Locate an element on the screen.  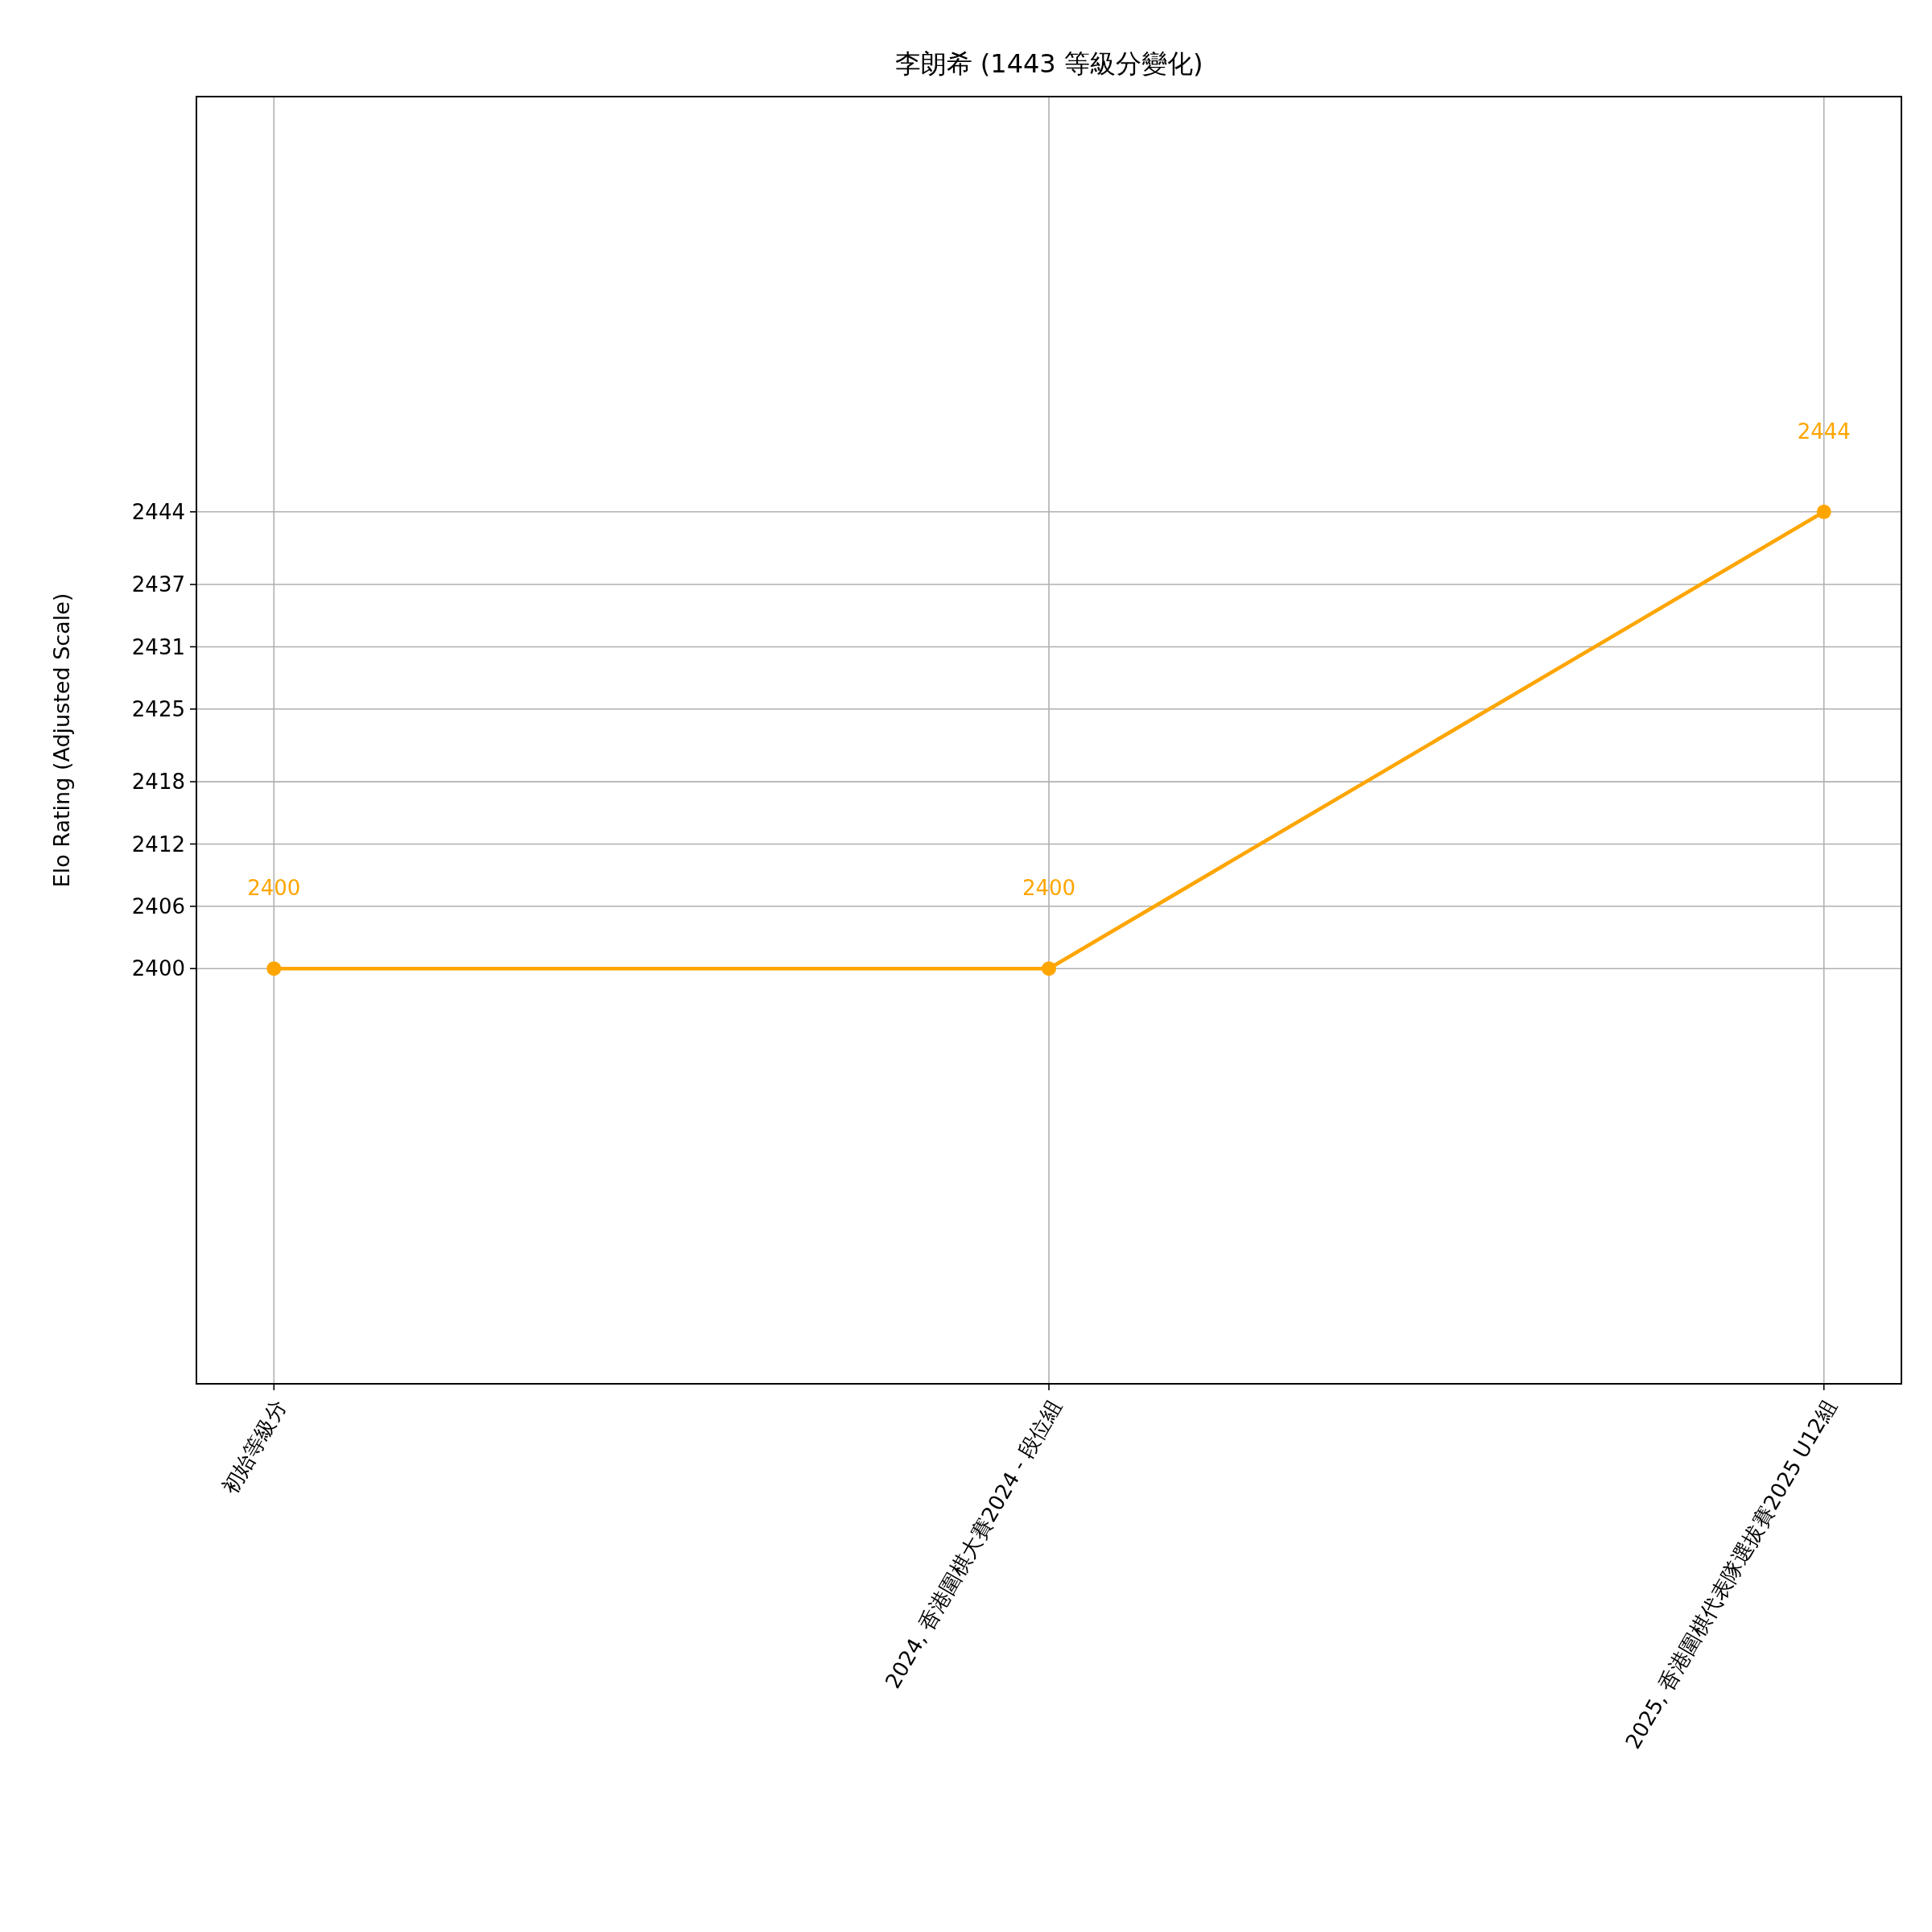
y-tick-label: 2400 is located at coordinates (158, 968).